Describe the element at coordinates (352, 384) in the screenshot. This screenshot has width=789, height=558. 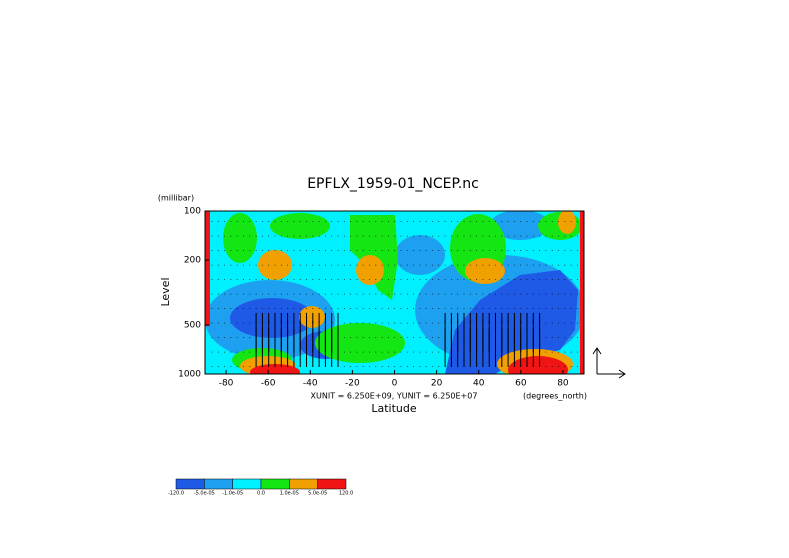
I see `x-tick-label: -20` at that location.